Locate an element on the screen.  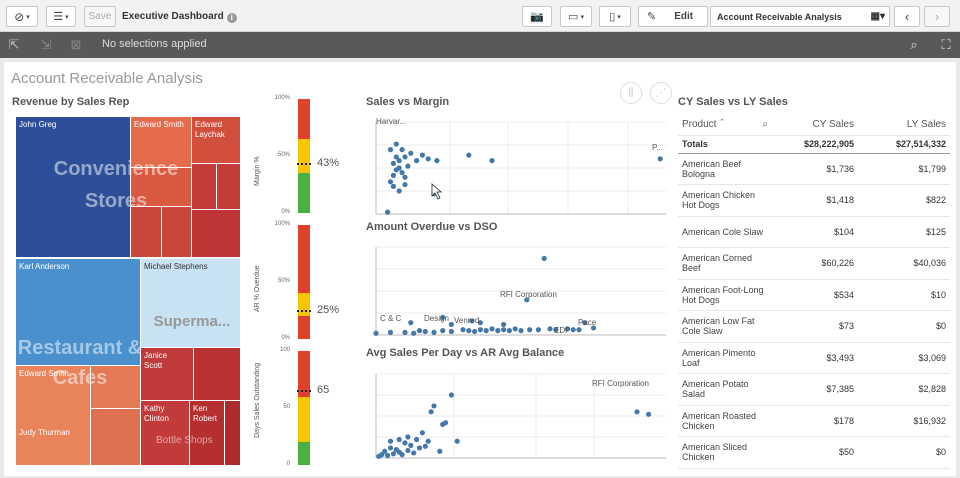
clear-selections-icon: ⊠ is located at coordinates (76, 44).